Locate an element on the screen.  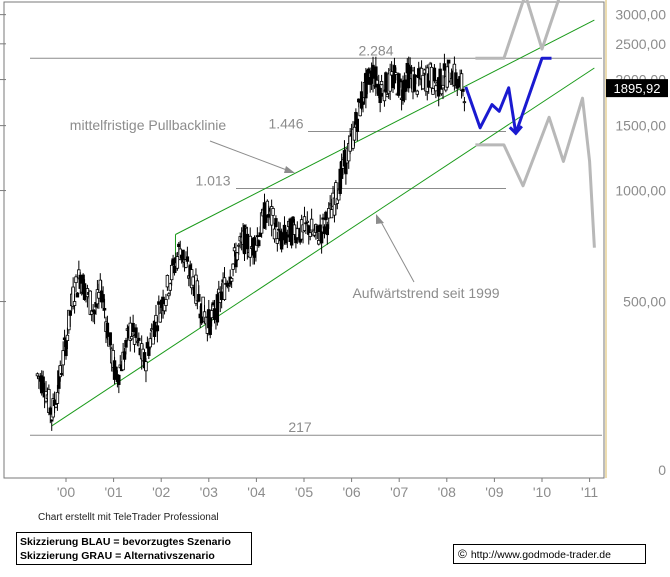
legend-grey-scenario: Skizzierung GRAU = Alternativszenario is located at coordinates (117, 556).